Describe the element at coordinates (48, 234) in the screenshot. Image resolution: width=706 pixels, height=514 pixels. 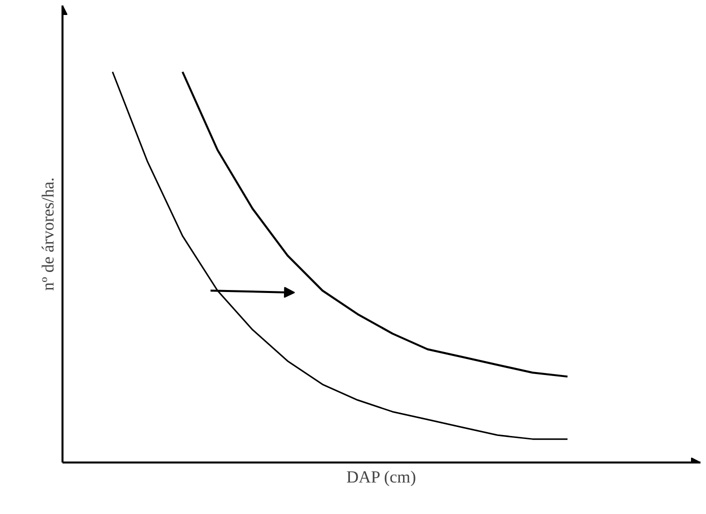
I see `y-axis-title: nº de árvores/ha.` at that location.